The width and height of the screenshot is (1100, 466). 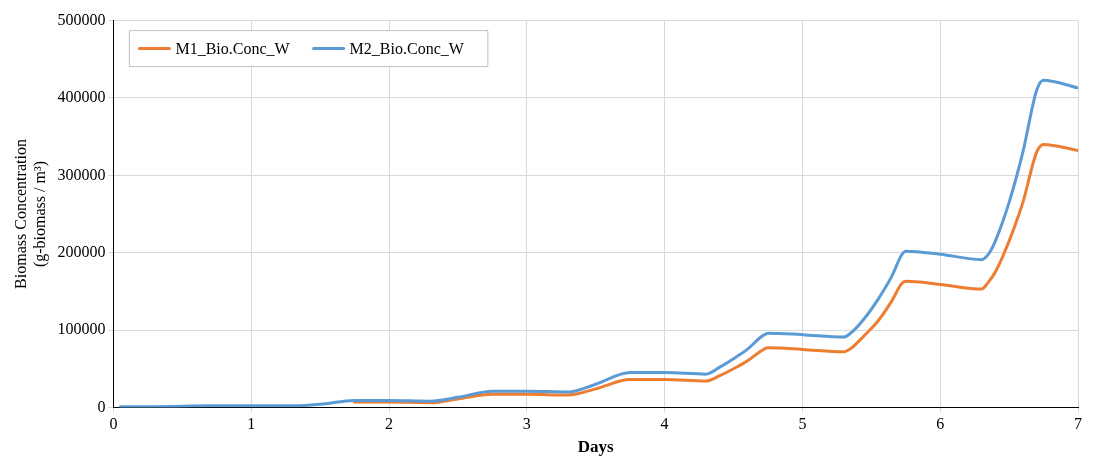 What do you see at coordinates (81, 174) in the screenshot?
I see `y-tick-label: 300000` at bounding box center [81, 174].